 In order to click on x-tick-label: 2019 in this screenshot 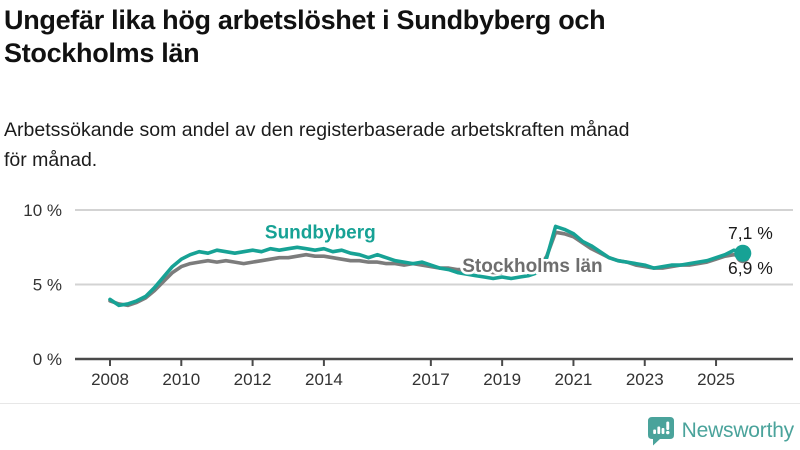, I will do `click(502, 379)`.